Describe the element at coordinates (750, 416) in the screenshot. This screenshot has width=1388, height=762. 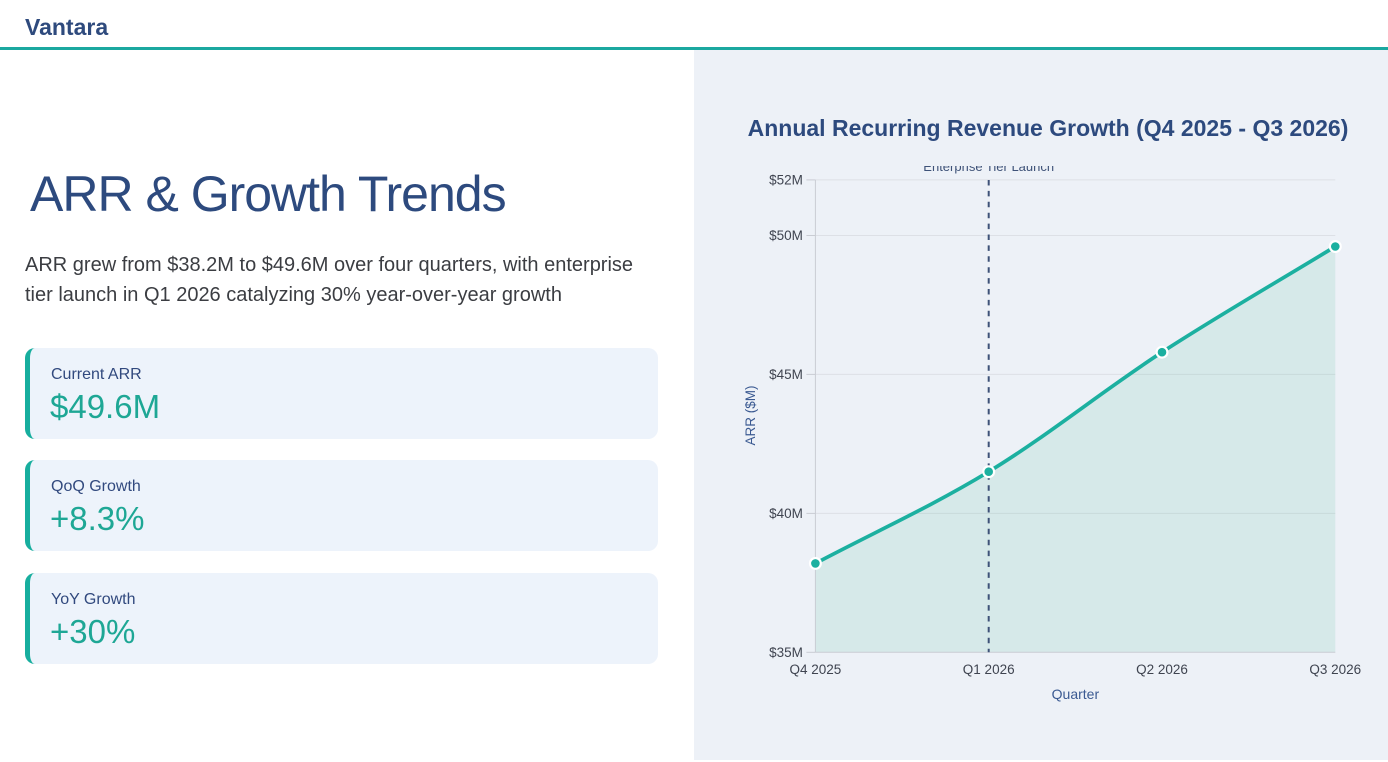
I see `svg-text: ARR ($M)` at that location.